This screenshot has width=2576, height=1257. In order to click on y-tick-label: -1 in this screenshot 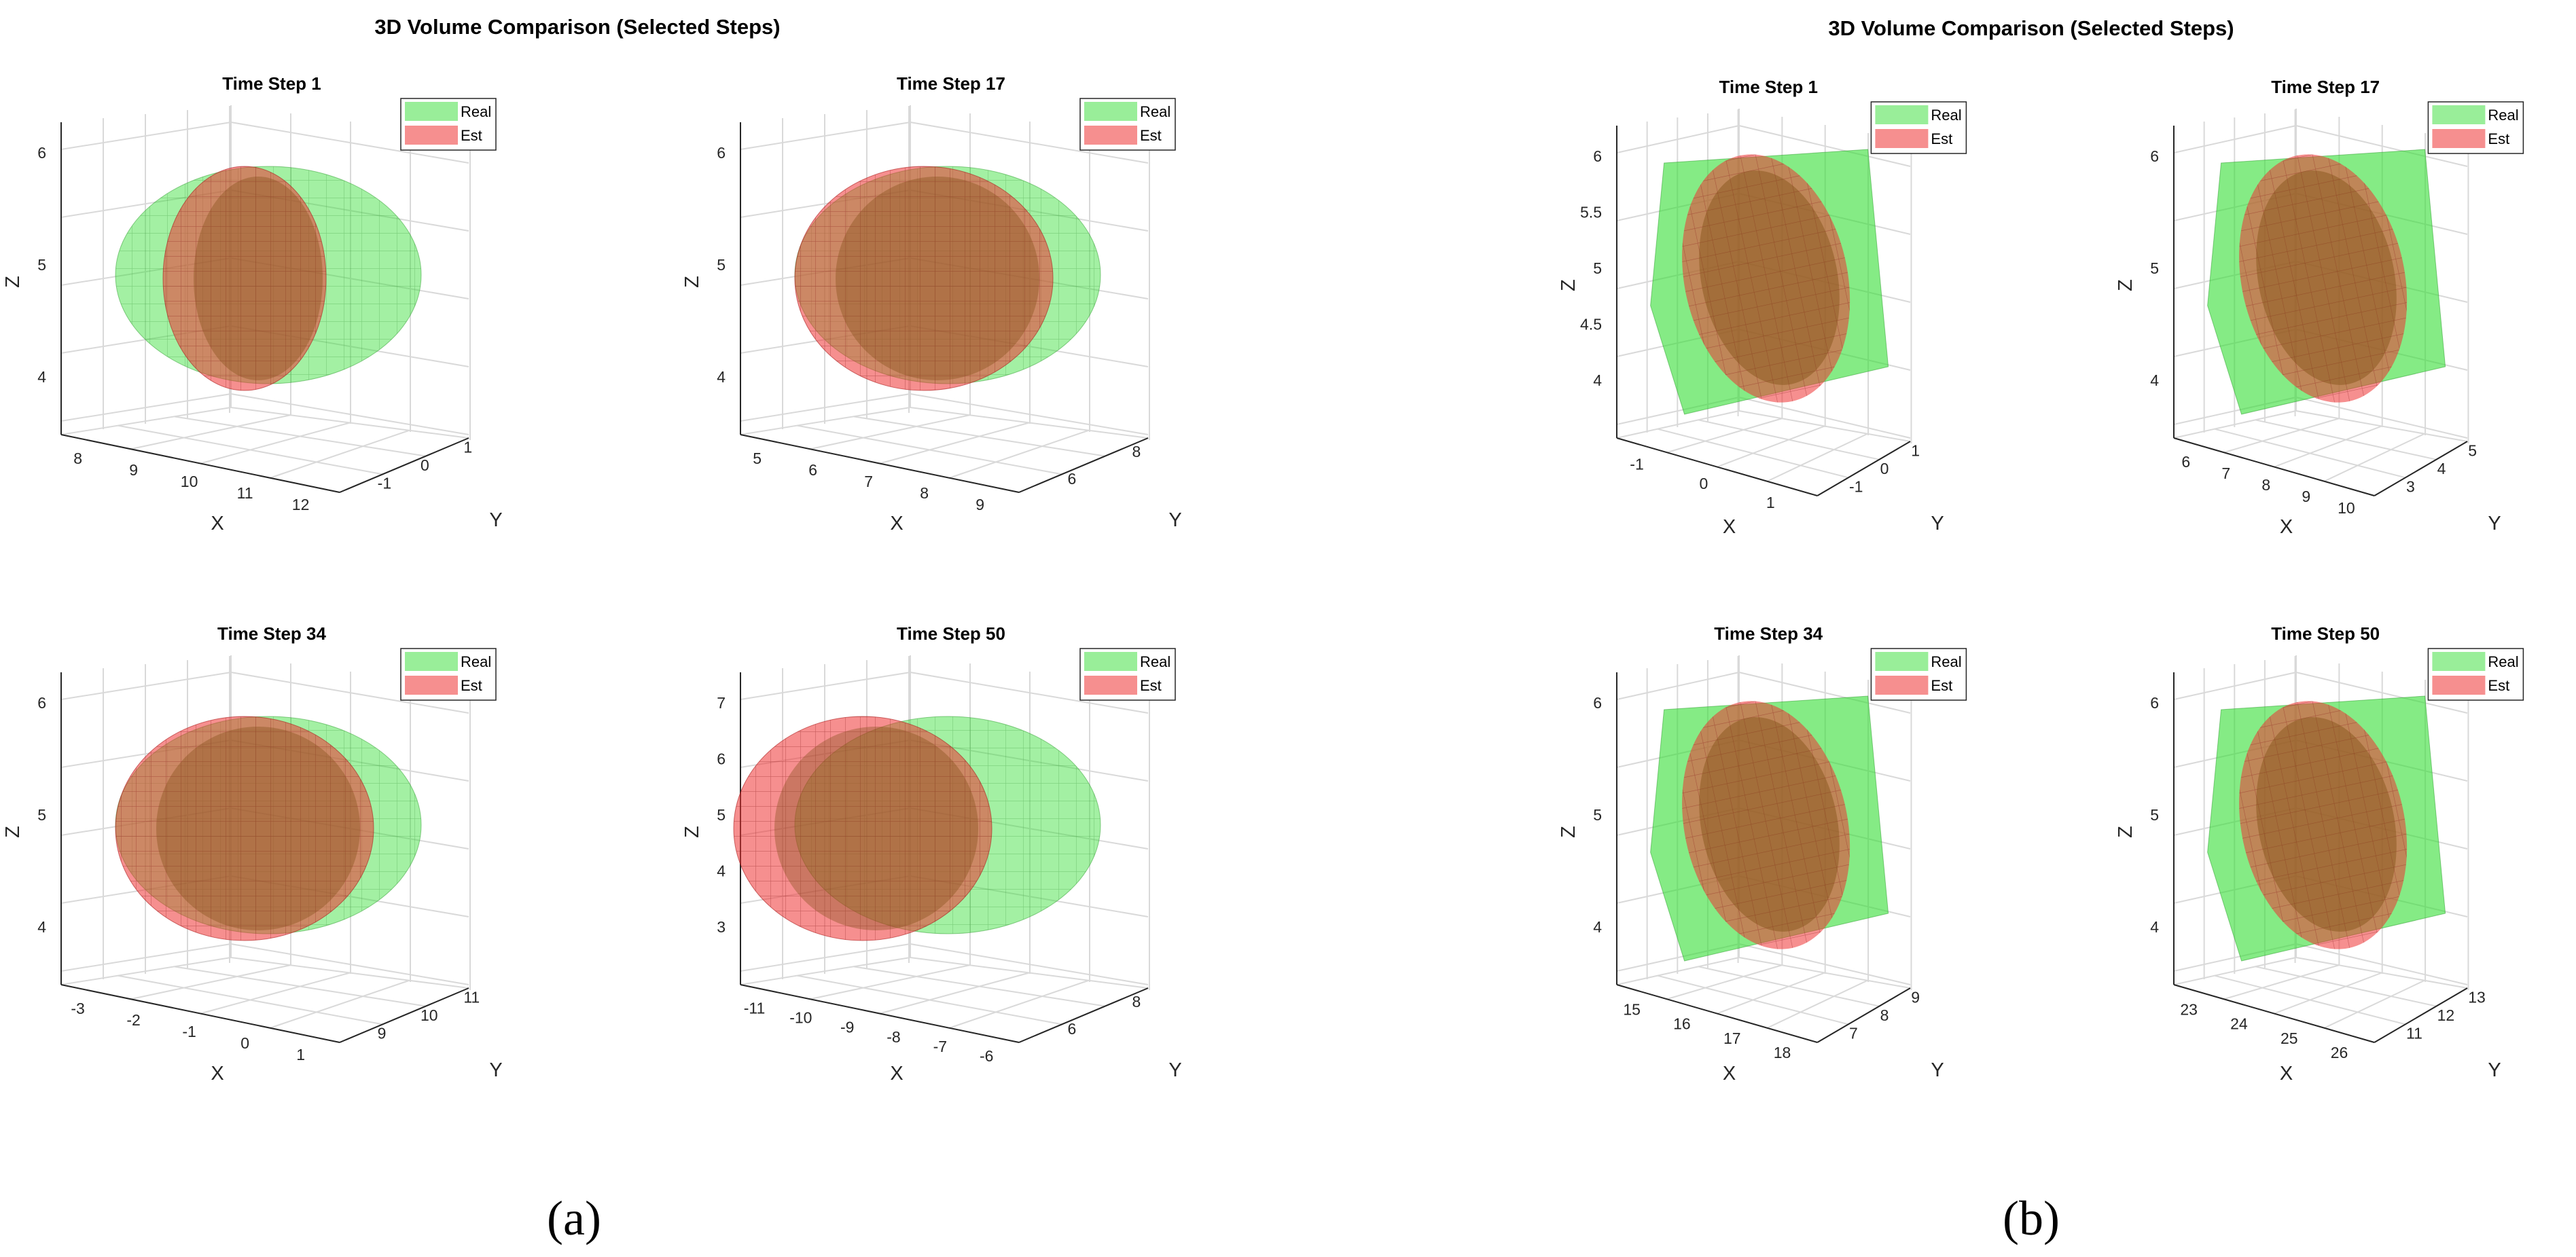, I will do `click(384, 483)`.